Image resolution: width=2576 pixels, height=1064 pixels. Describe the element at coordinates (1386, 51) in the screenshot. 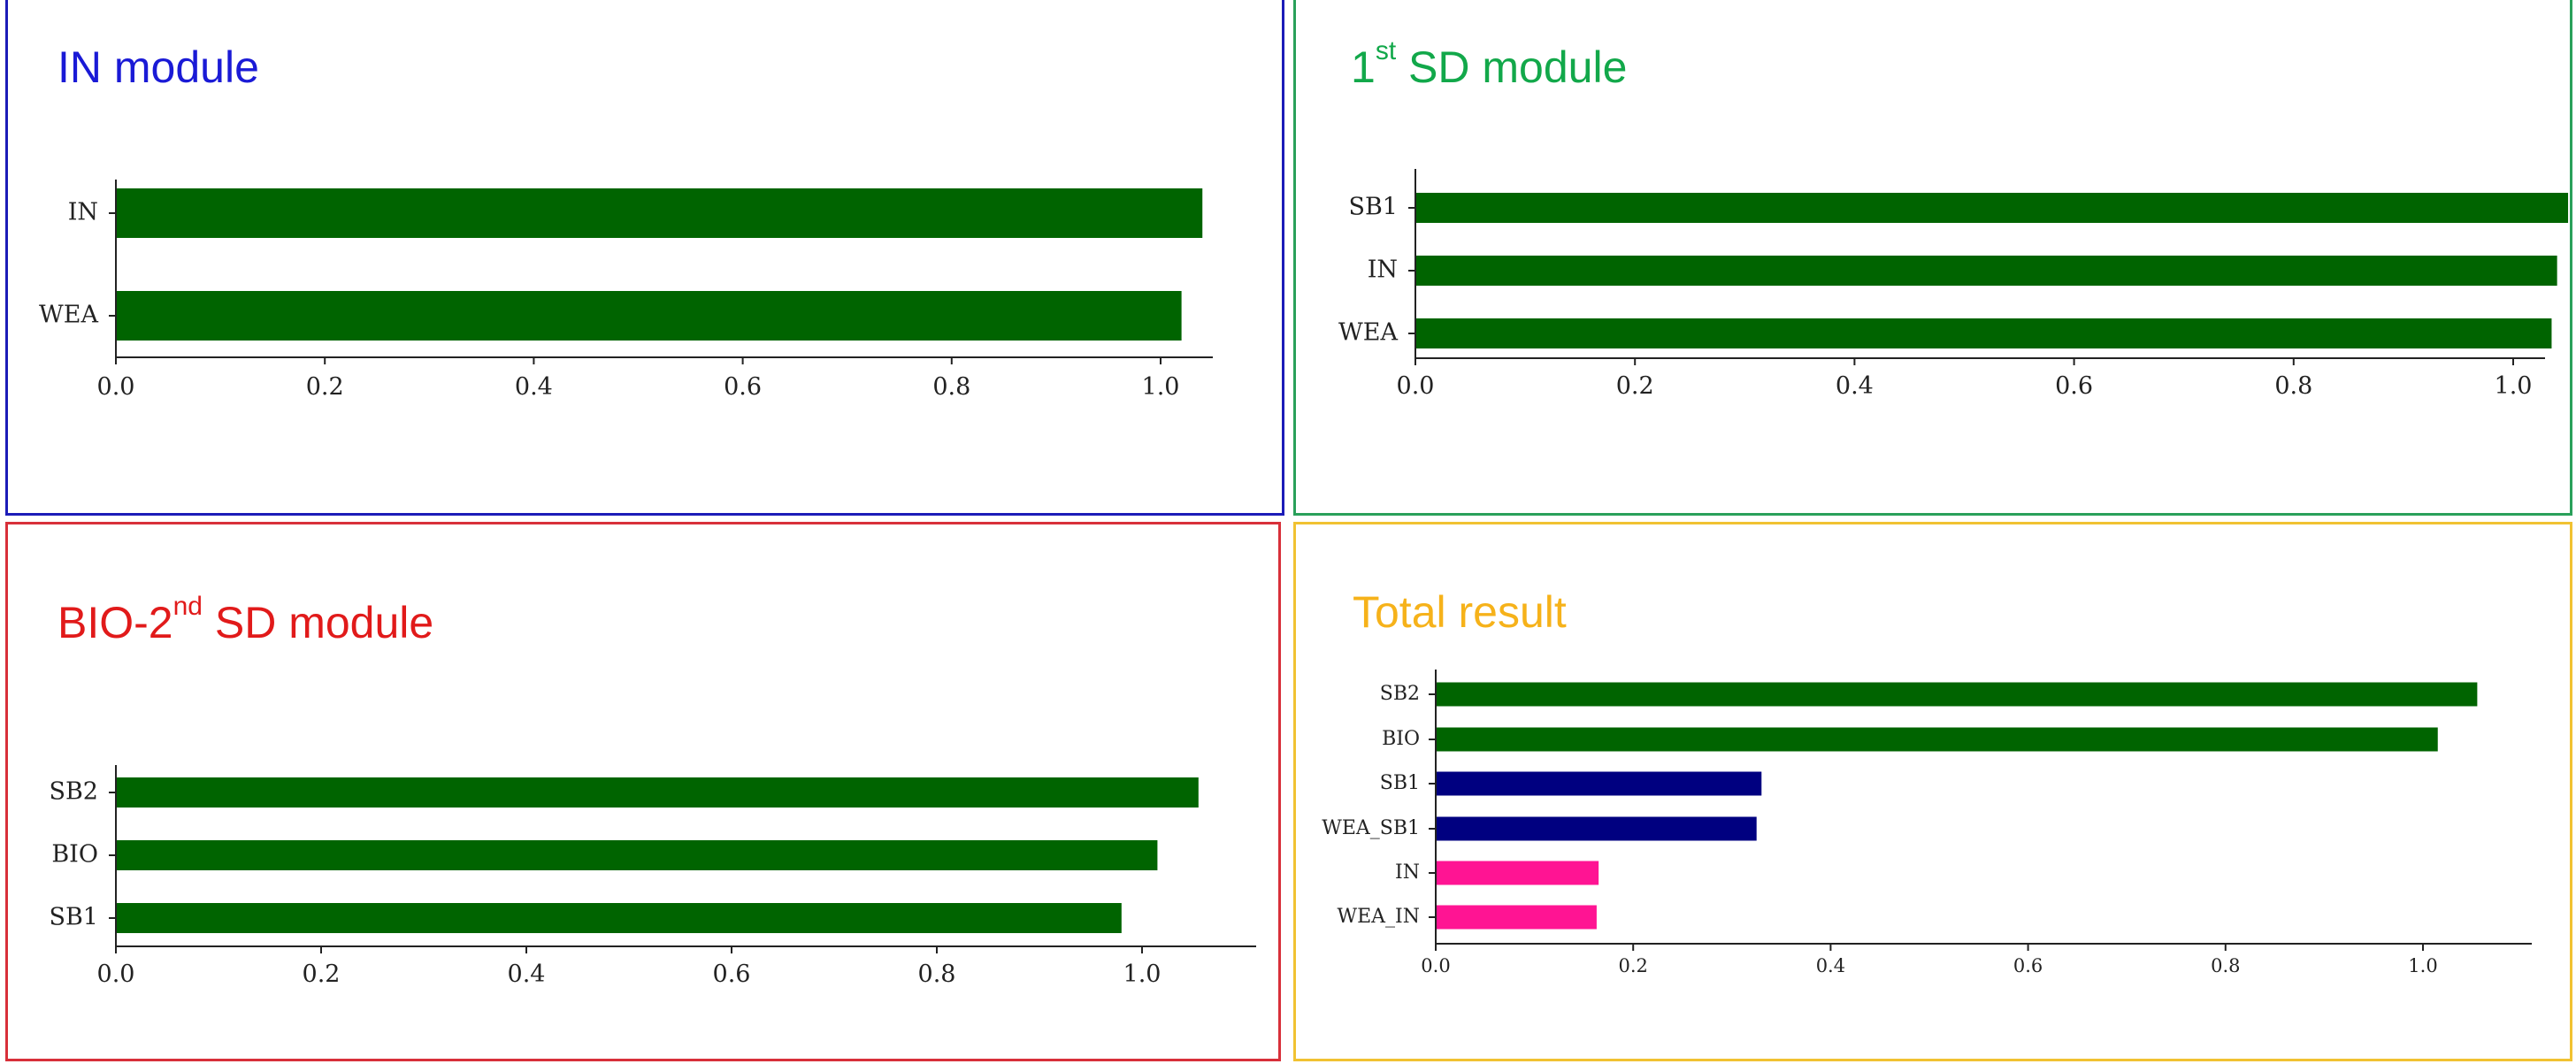

I see `title-sup: st` at that location.